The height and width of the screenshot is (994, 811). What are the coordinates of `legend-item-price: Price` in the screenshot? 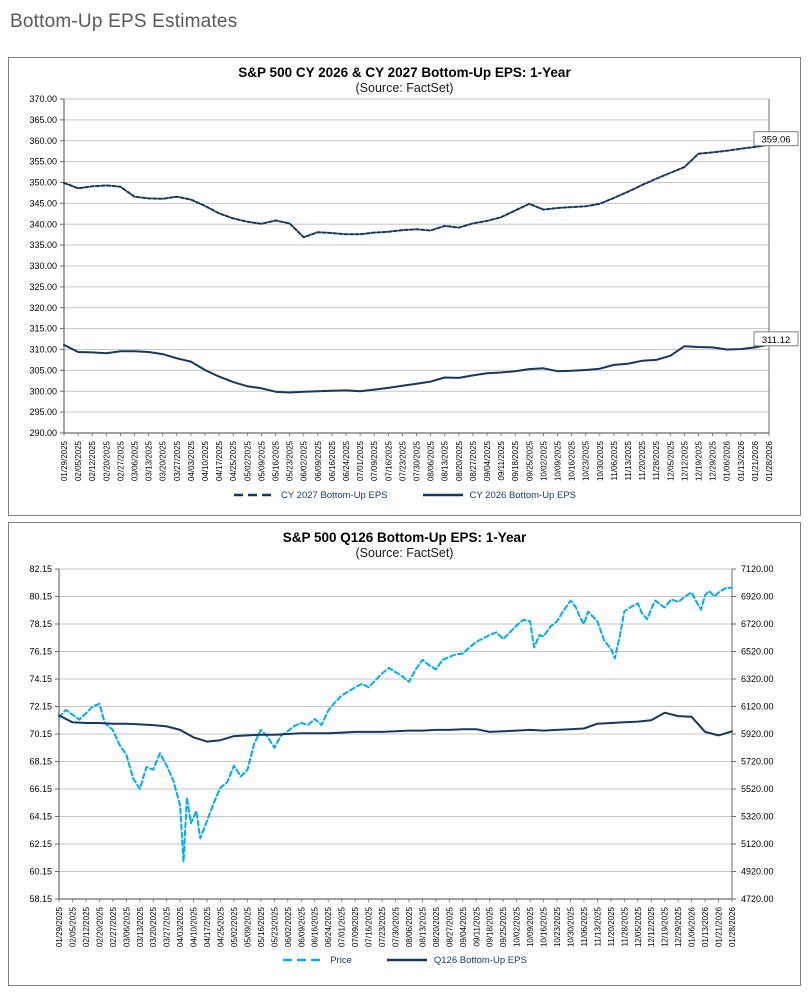 It's located at (317, 960).